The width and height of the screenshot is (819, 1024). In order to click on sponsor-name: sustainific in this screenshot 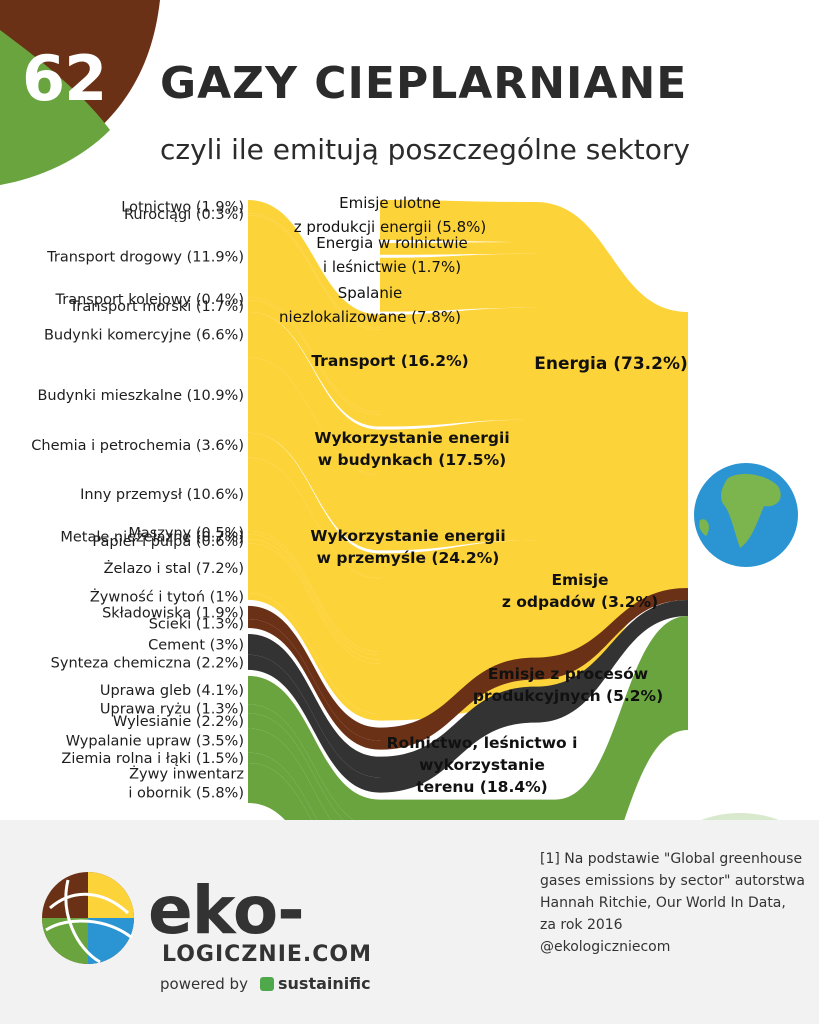, I will do `click(324, 983)`.